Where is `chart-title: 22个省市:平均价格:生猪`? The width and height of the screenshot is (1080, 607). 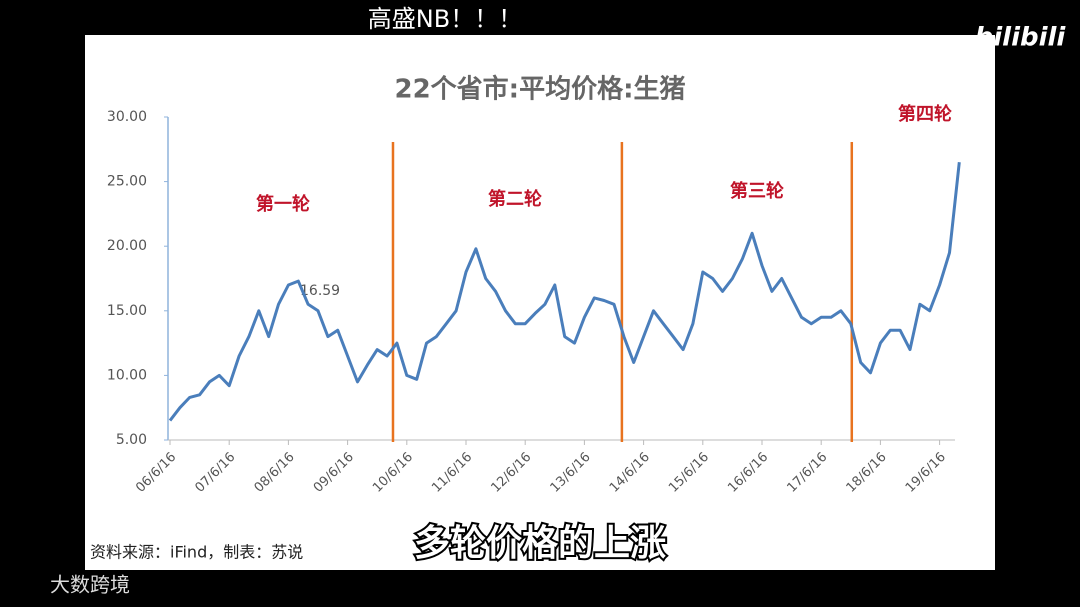
chart-title: 22个省市:平均价格:生猪 is located at coordinates (540, 89).